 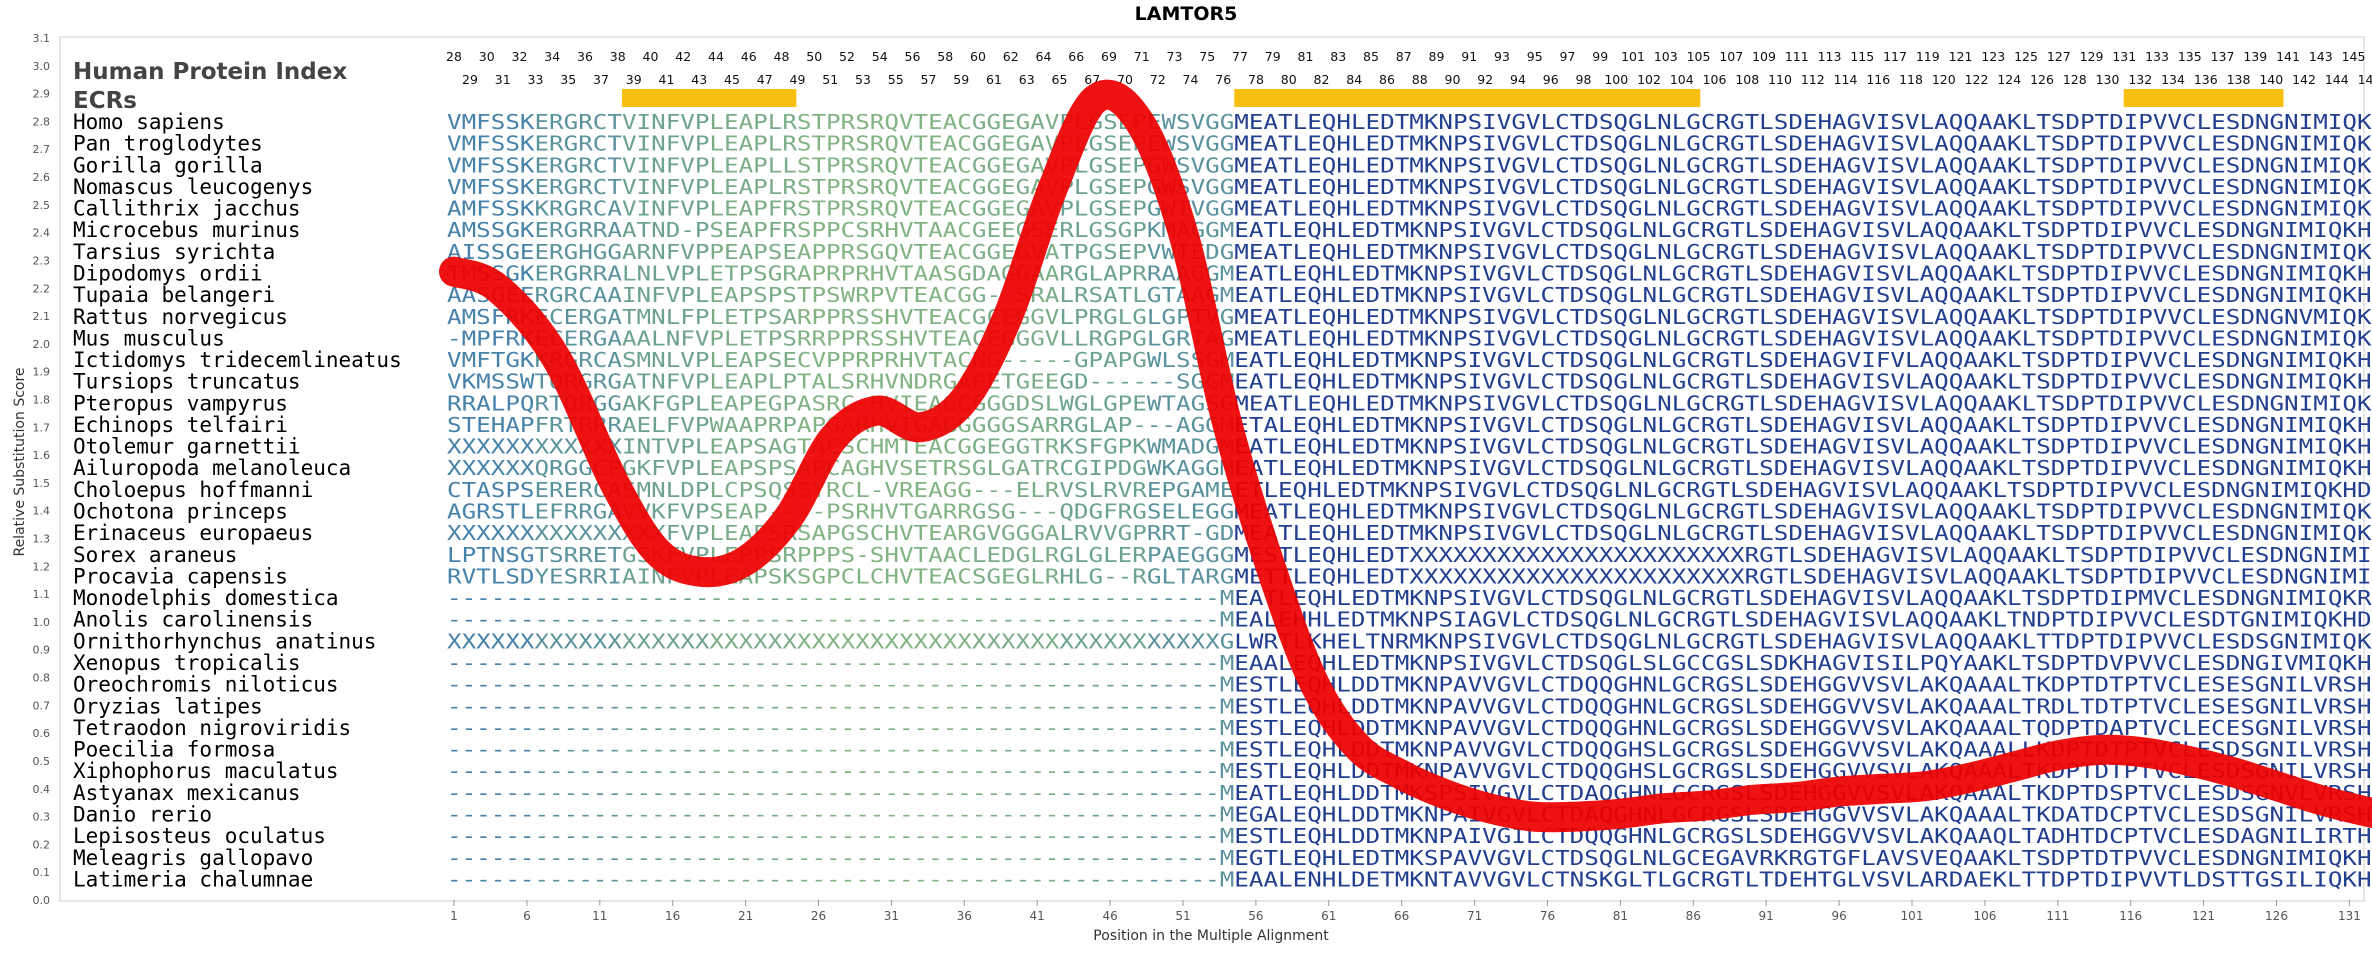 I want to click on sequence-segment: ISVLAQ, so click(x=1890, y=620).